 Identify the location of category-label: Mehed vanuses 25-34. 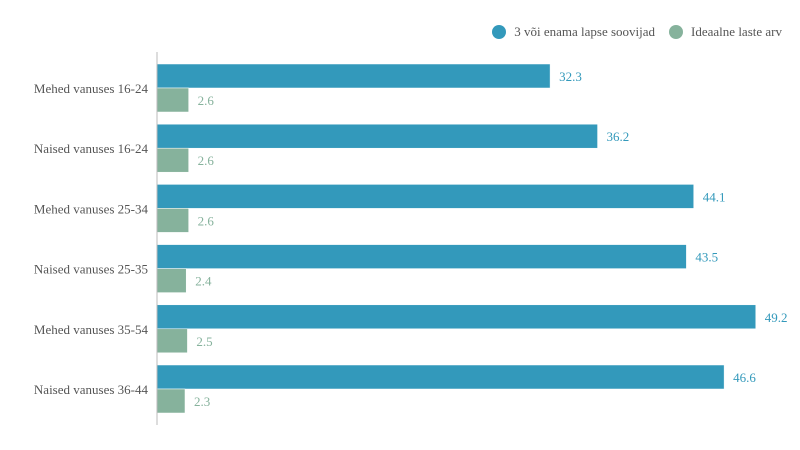
(91, 208).